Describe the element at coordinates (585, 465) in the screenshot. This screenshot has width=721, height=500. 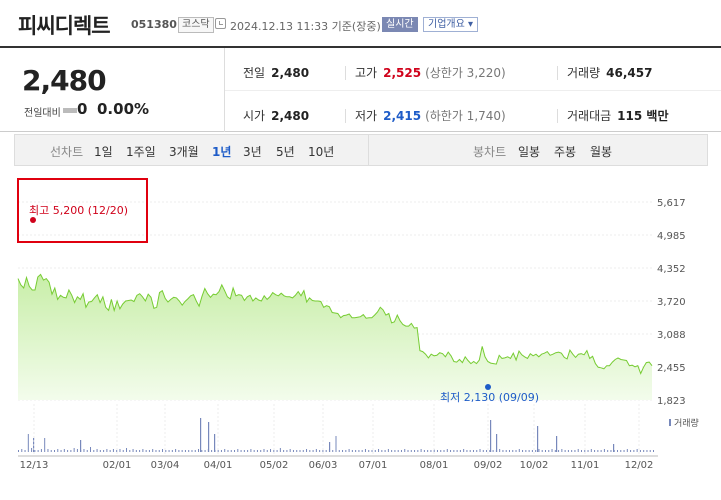
I see `x-tick-label: 11/01` at that location.